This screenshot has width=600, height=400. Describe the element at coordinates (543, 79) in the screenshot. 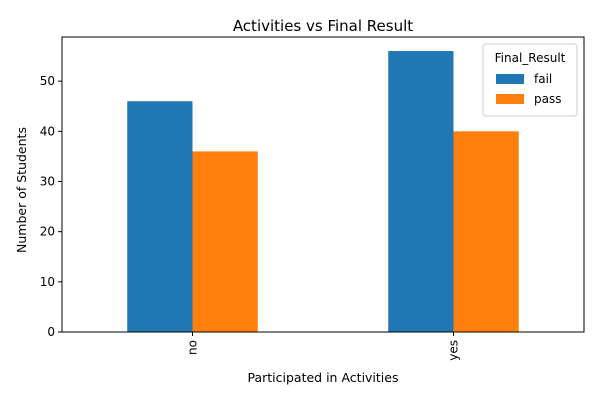

I see `legend-label-fail: fail` at that location.